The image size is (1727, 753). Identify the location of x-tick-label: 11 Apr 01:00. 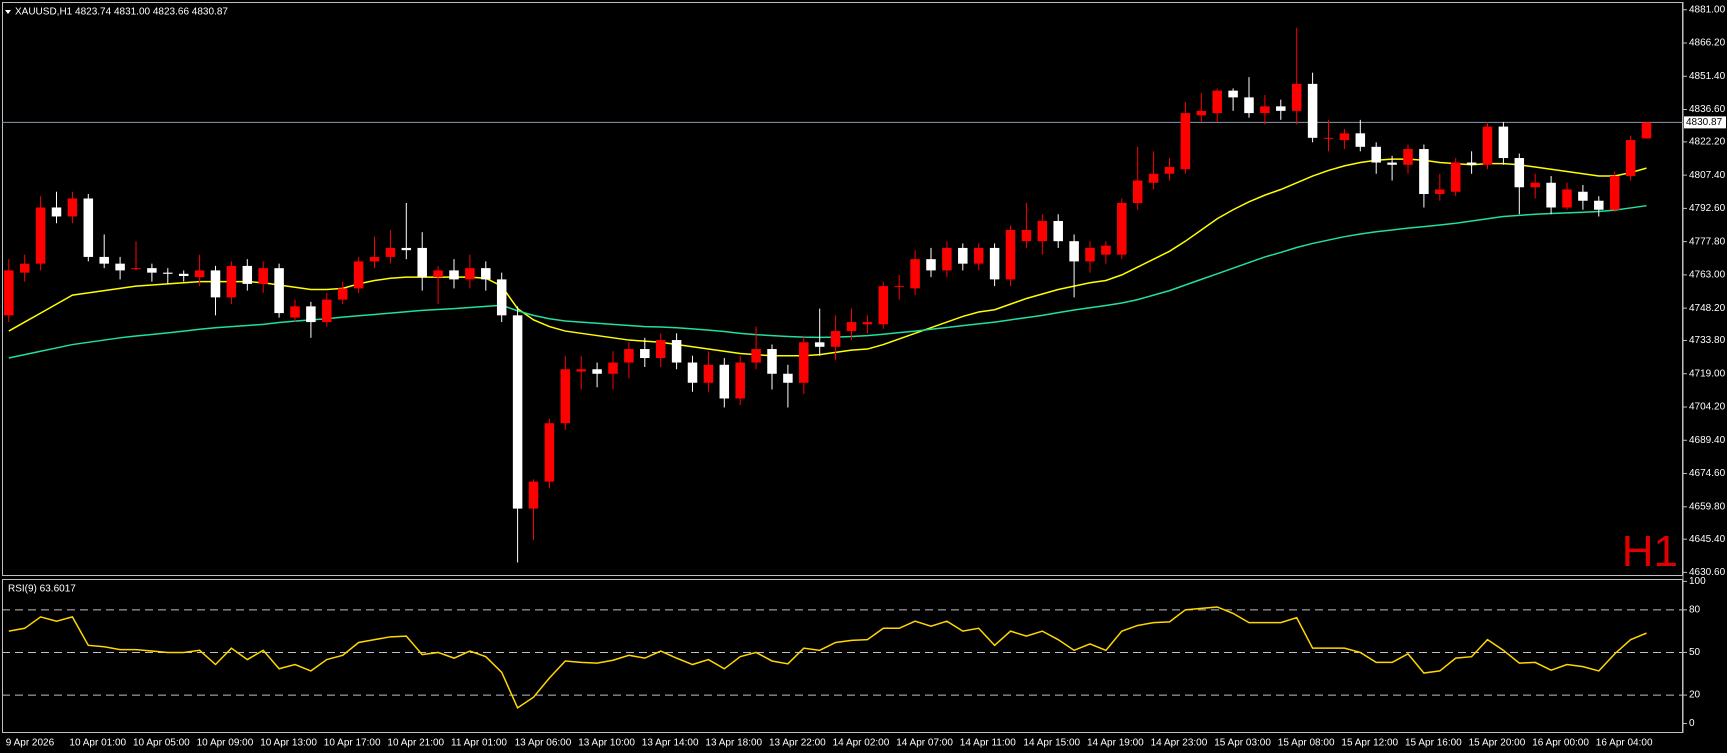
(479, 743).